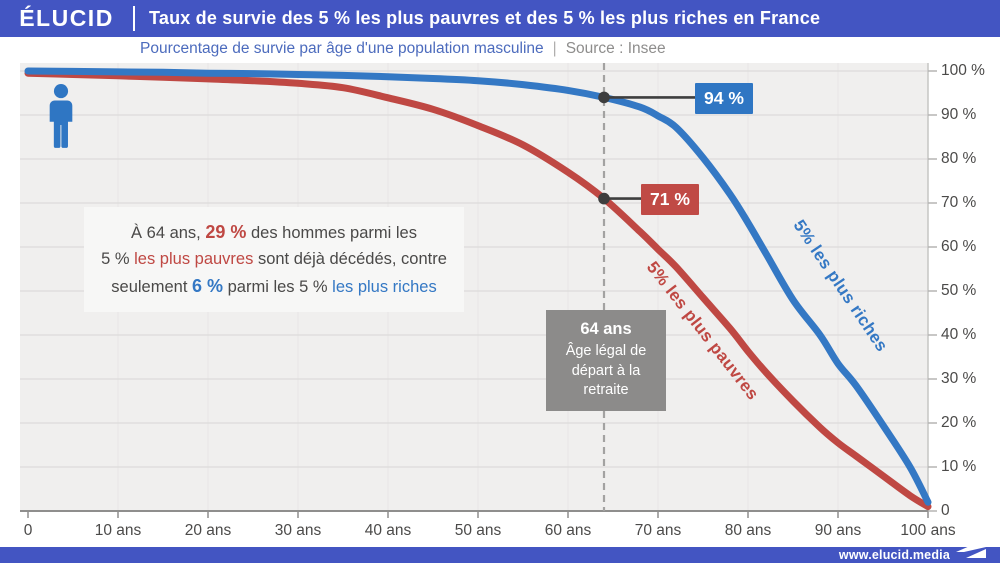 This screenshot has height=563, width=1000. I want to click on value-badge-pauvres: 71 %, so click(670, 199).